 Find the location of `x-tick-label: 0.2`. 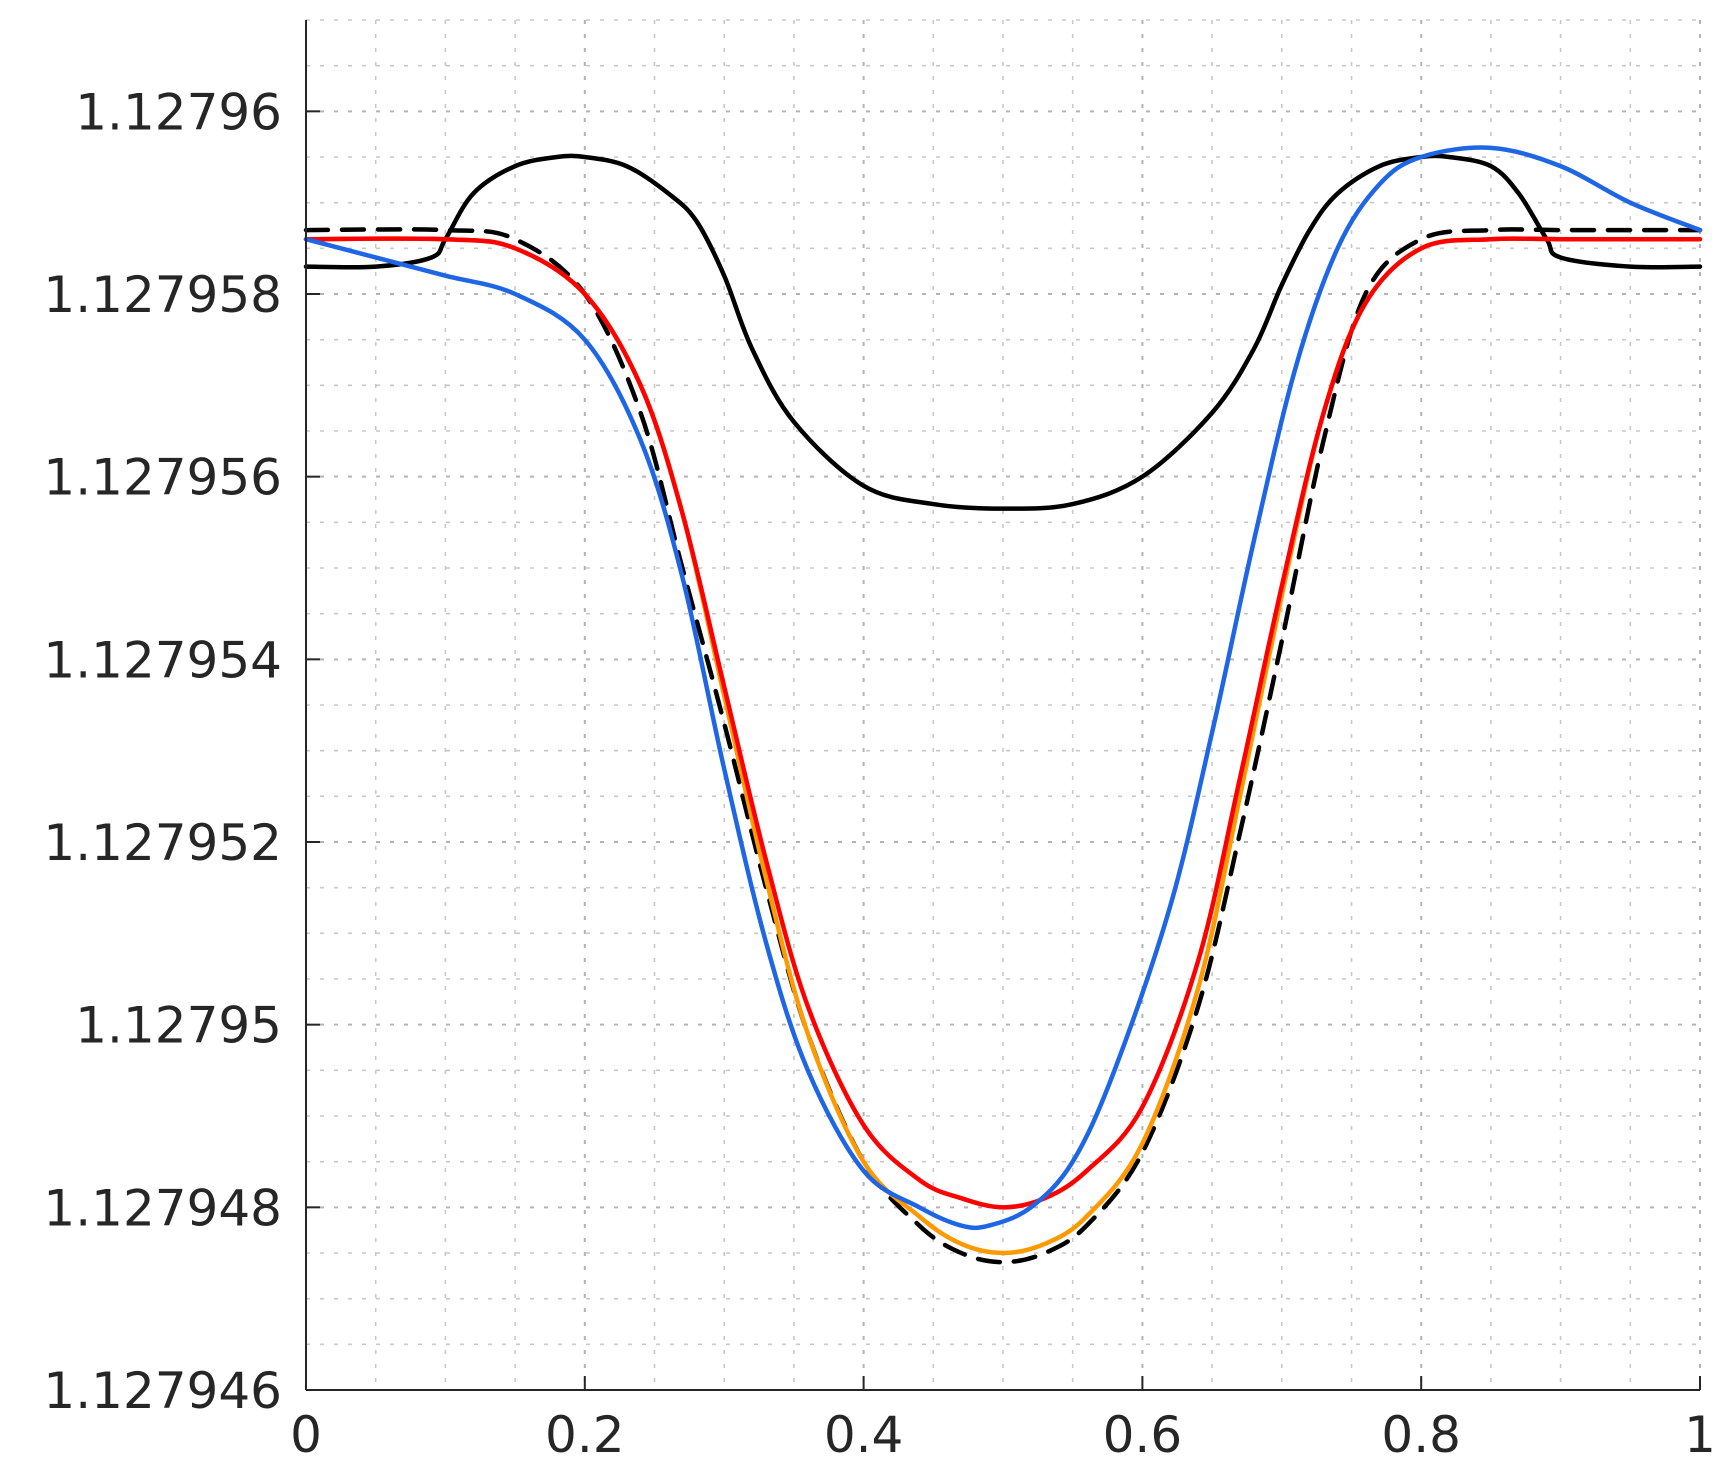

x-tick-label: 0.2 is located at coordinates (585, 1435).